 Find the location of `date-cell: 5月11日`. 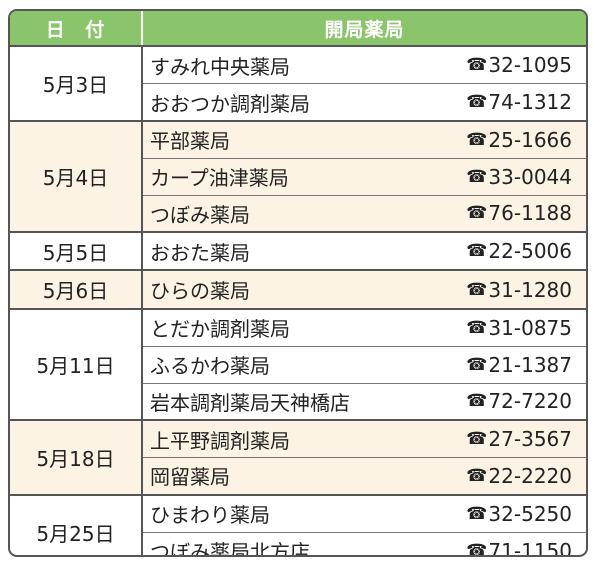

date-cell: 5月11日 is located at coordinates (76, 364).